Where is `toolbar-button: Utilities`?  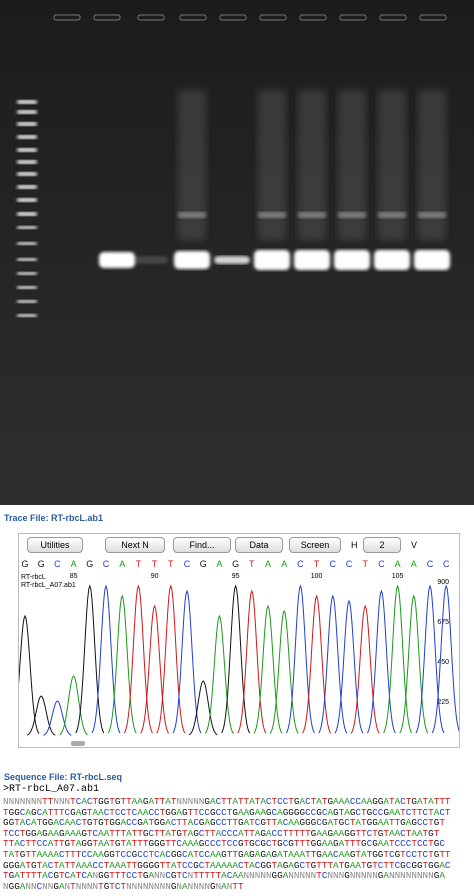 toolbar-button: Utilities is located at coordinates (55, 545).